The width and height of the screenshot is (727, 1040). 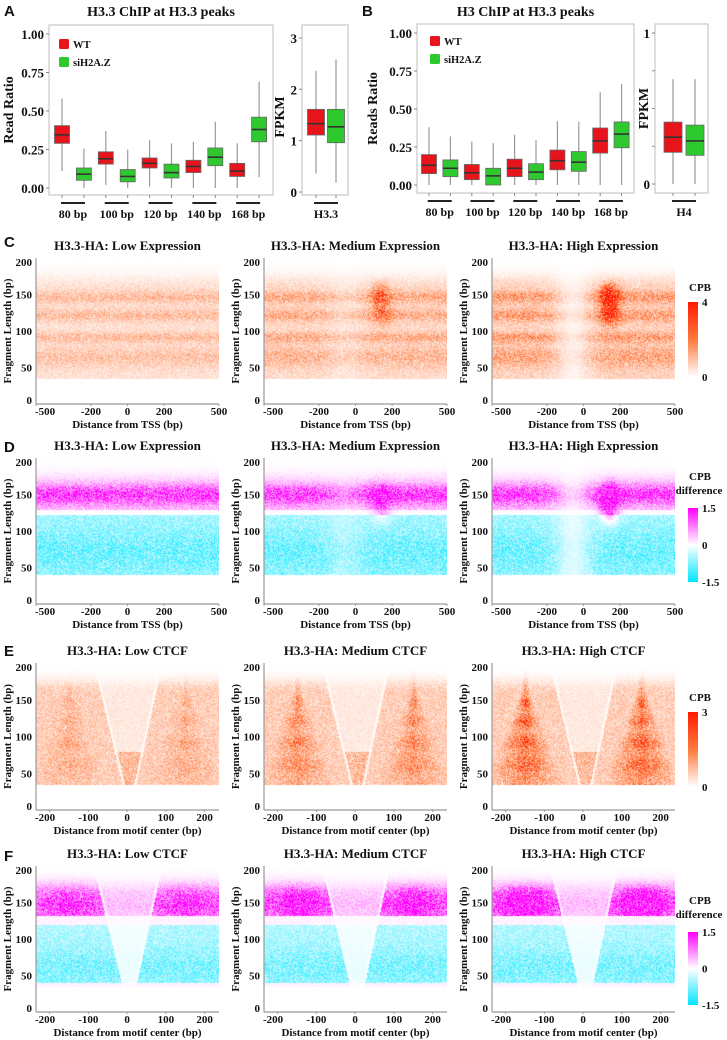 What do you see at coordinates (356, 445) in the screenshot?
I see `heatmap-title: H3.3-HA: Medium Expression` at bounding box center [356, 445].